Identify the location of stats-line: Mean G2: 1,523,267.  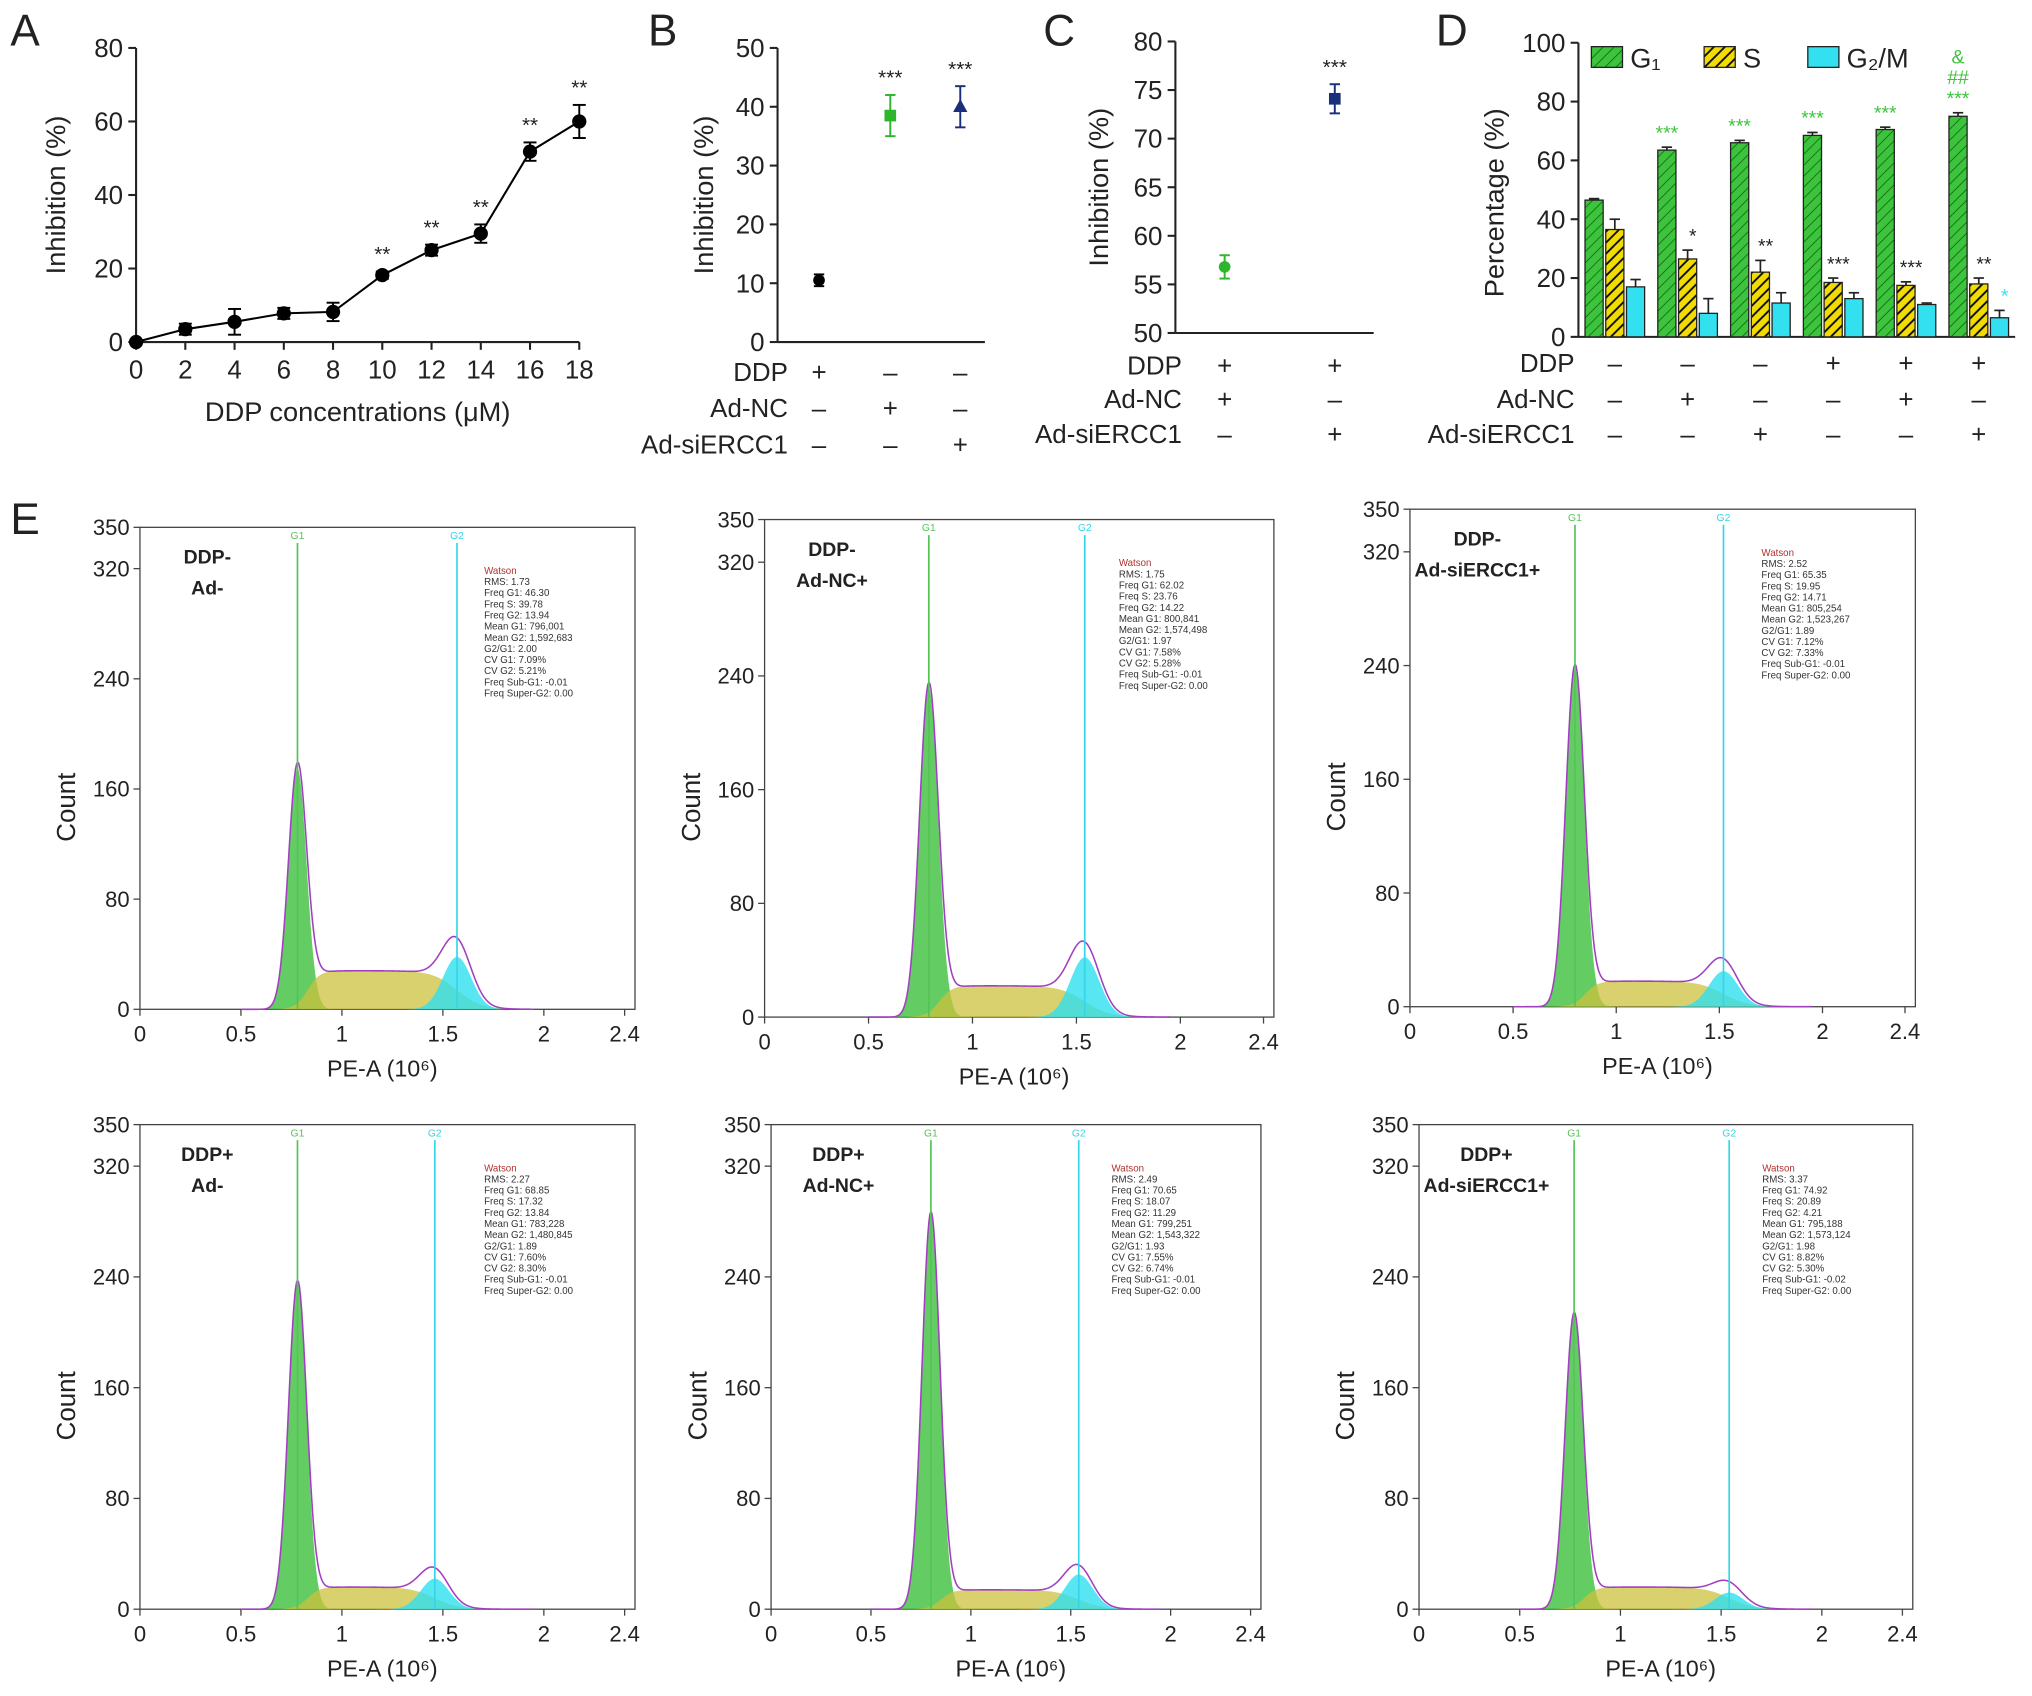
(1805, 620).